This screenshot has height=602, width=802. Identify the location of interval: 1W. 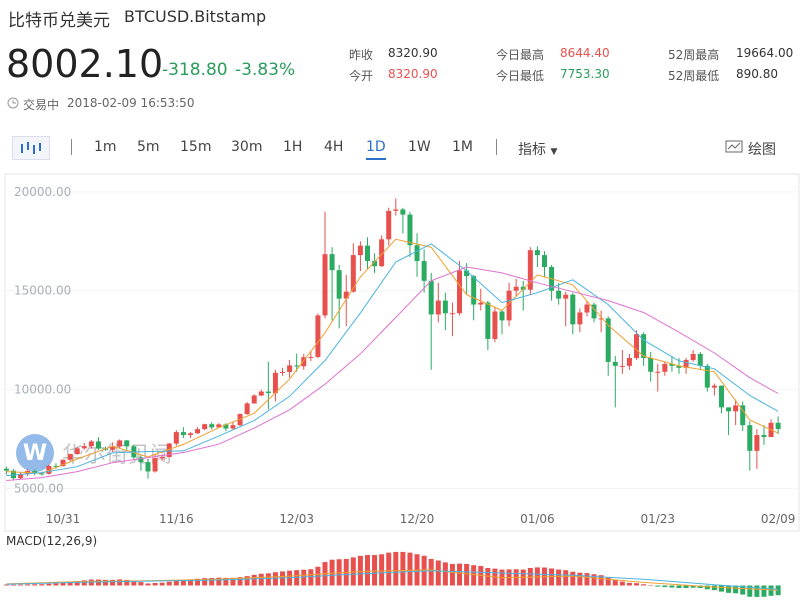
(419, 147).